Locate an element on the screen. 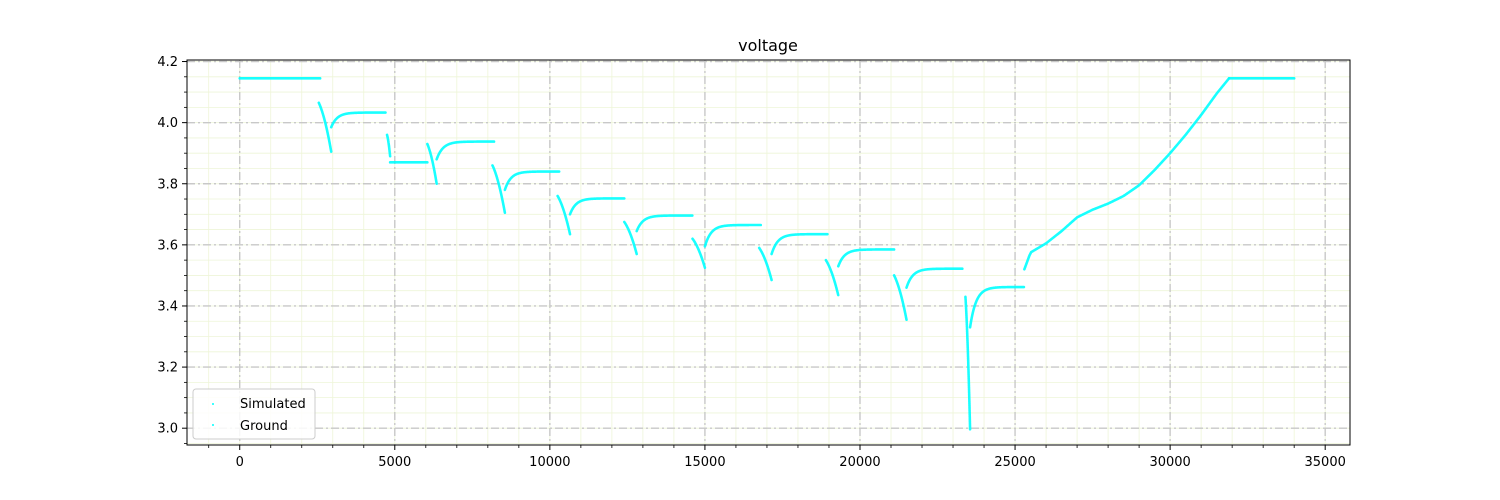  x-tick-label: 5000 is located at coordinates (394, 462).